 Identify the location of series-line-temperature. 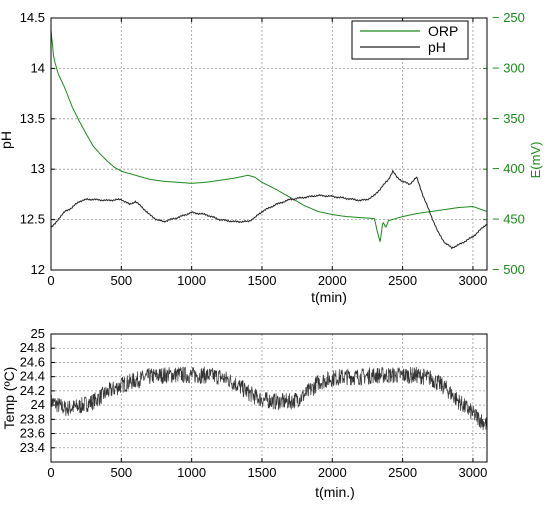
(269, 398).